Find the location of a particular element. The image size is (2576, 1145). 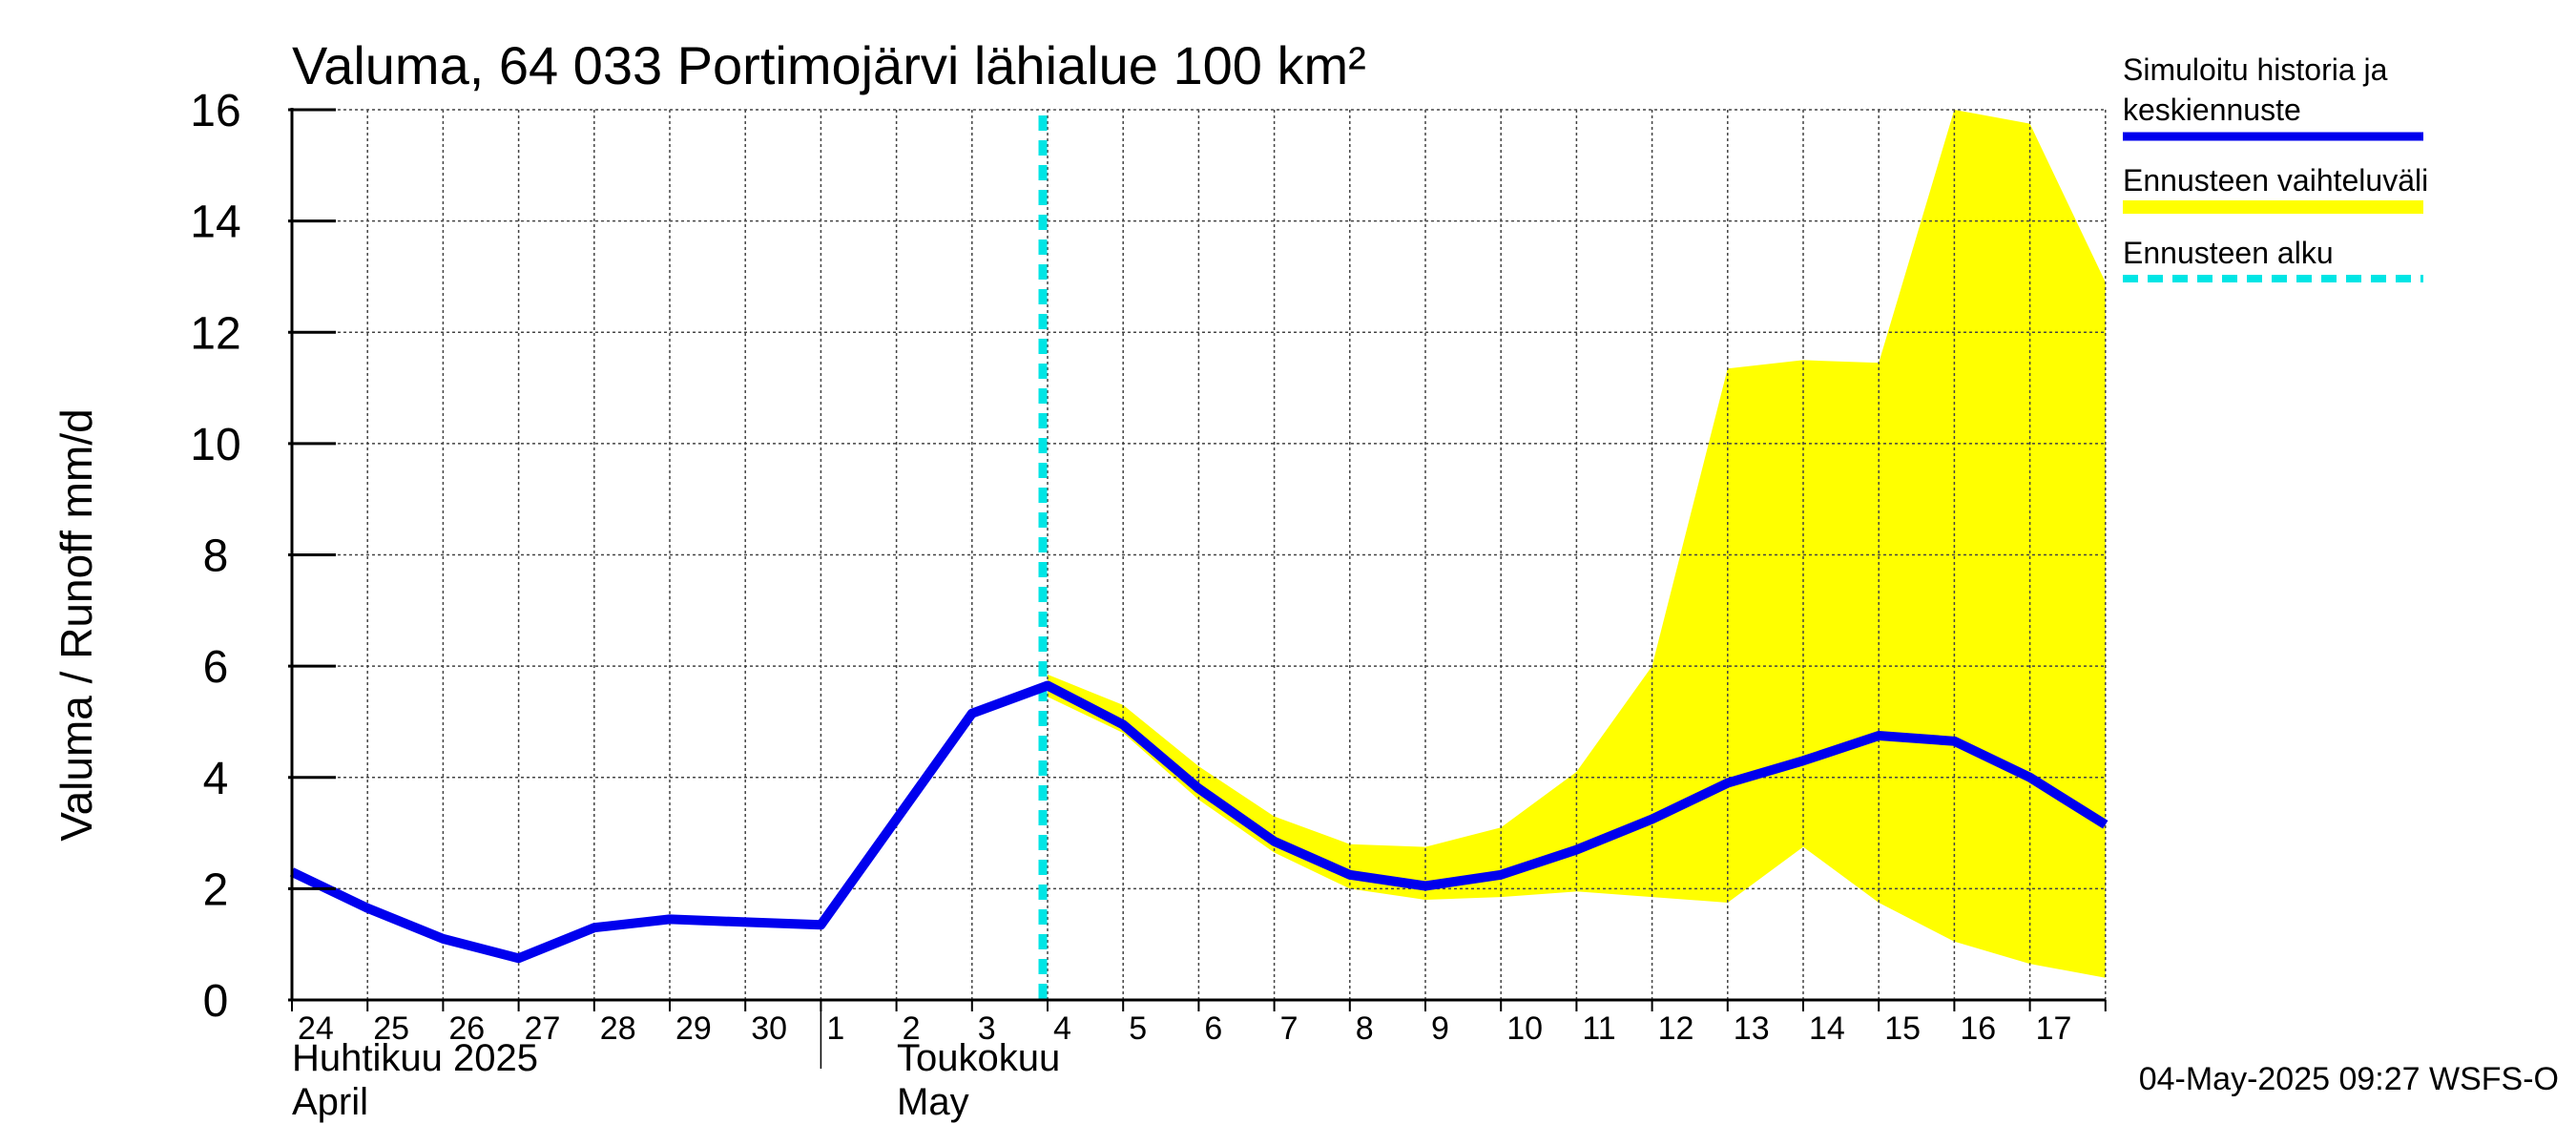

x-tick-label: 5 is located at coordinates (1138, 1029).